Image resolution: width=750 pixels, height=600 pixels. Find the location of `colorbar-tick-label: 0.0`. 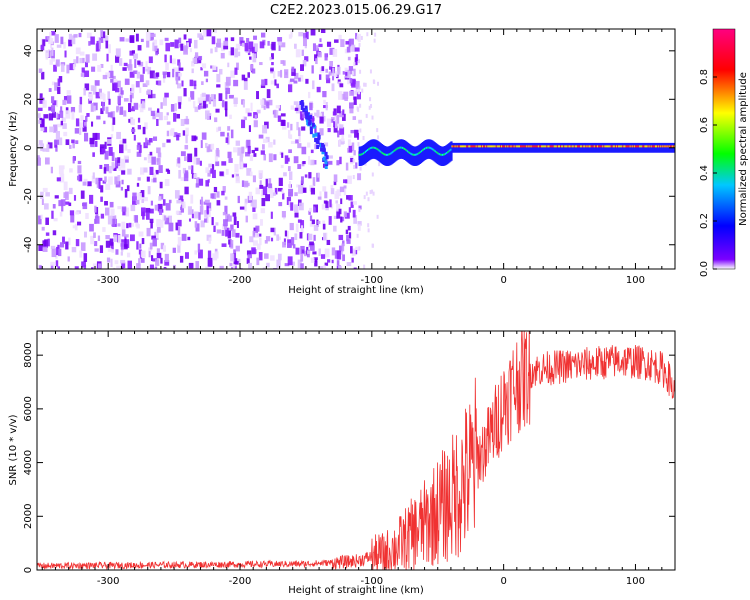

colorbar-tick-label: 0.0 is located at coordinates (704, 269).